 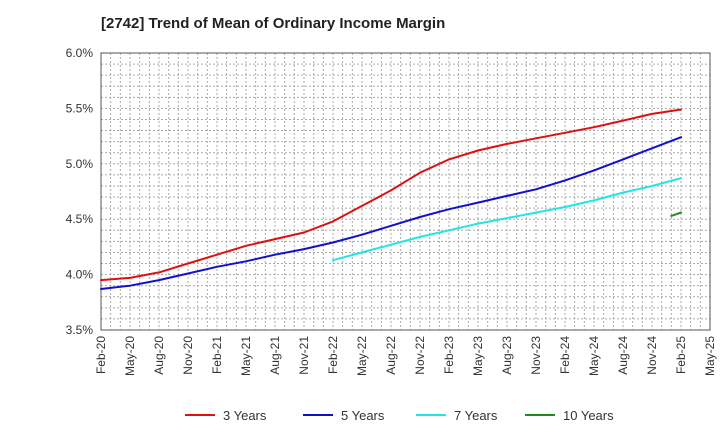 What do you see at coordinates (80, 219) in the screenshot?
I see `y-tick-label: 4.5%` at bounding box center [80, 219].